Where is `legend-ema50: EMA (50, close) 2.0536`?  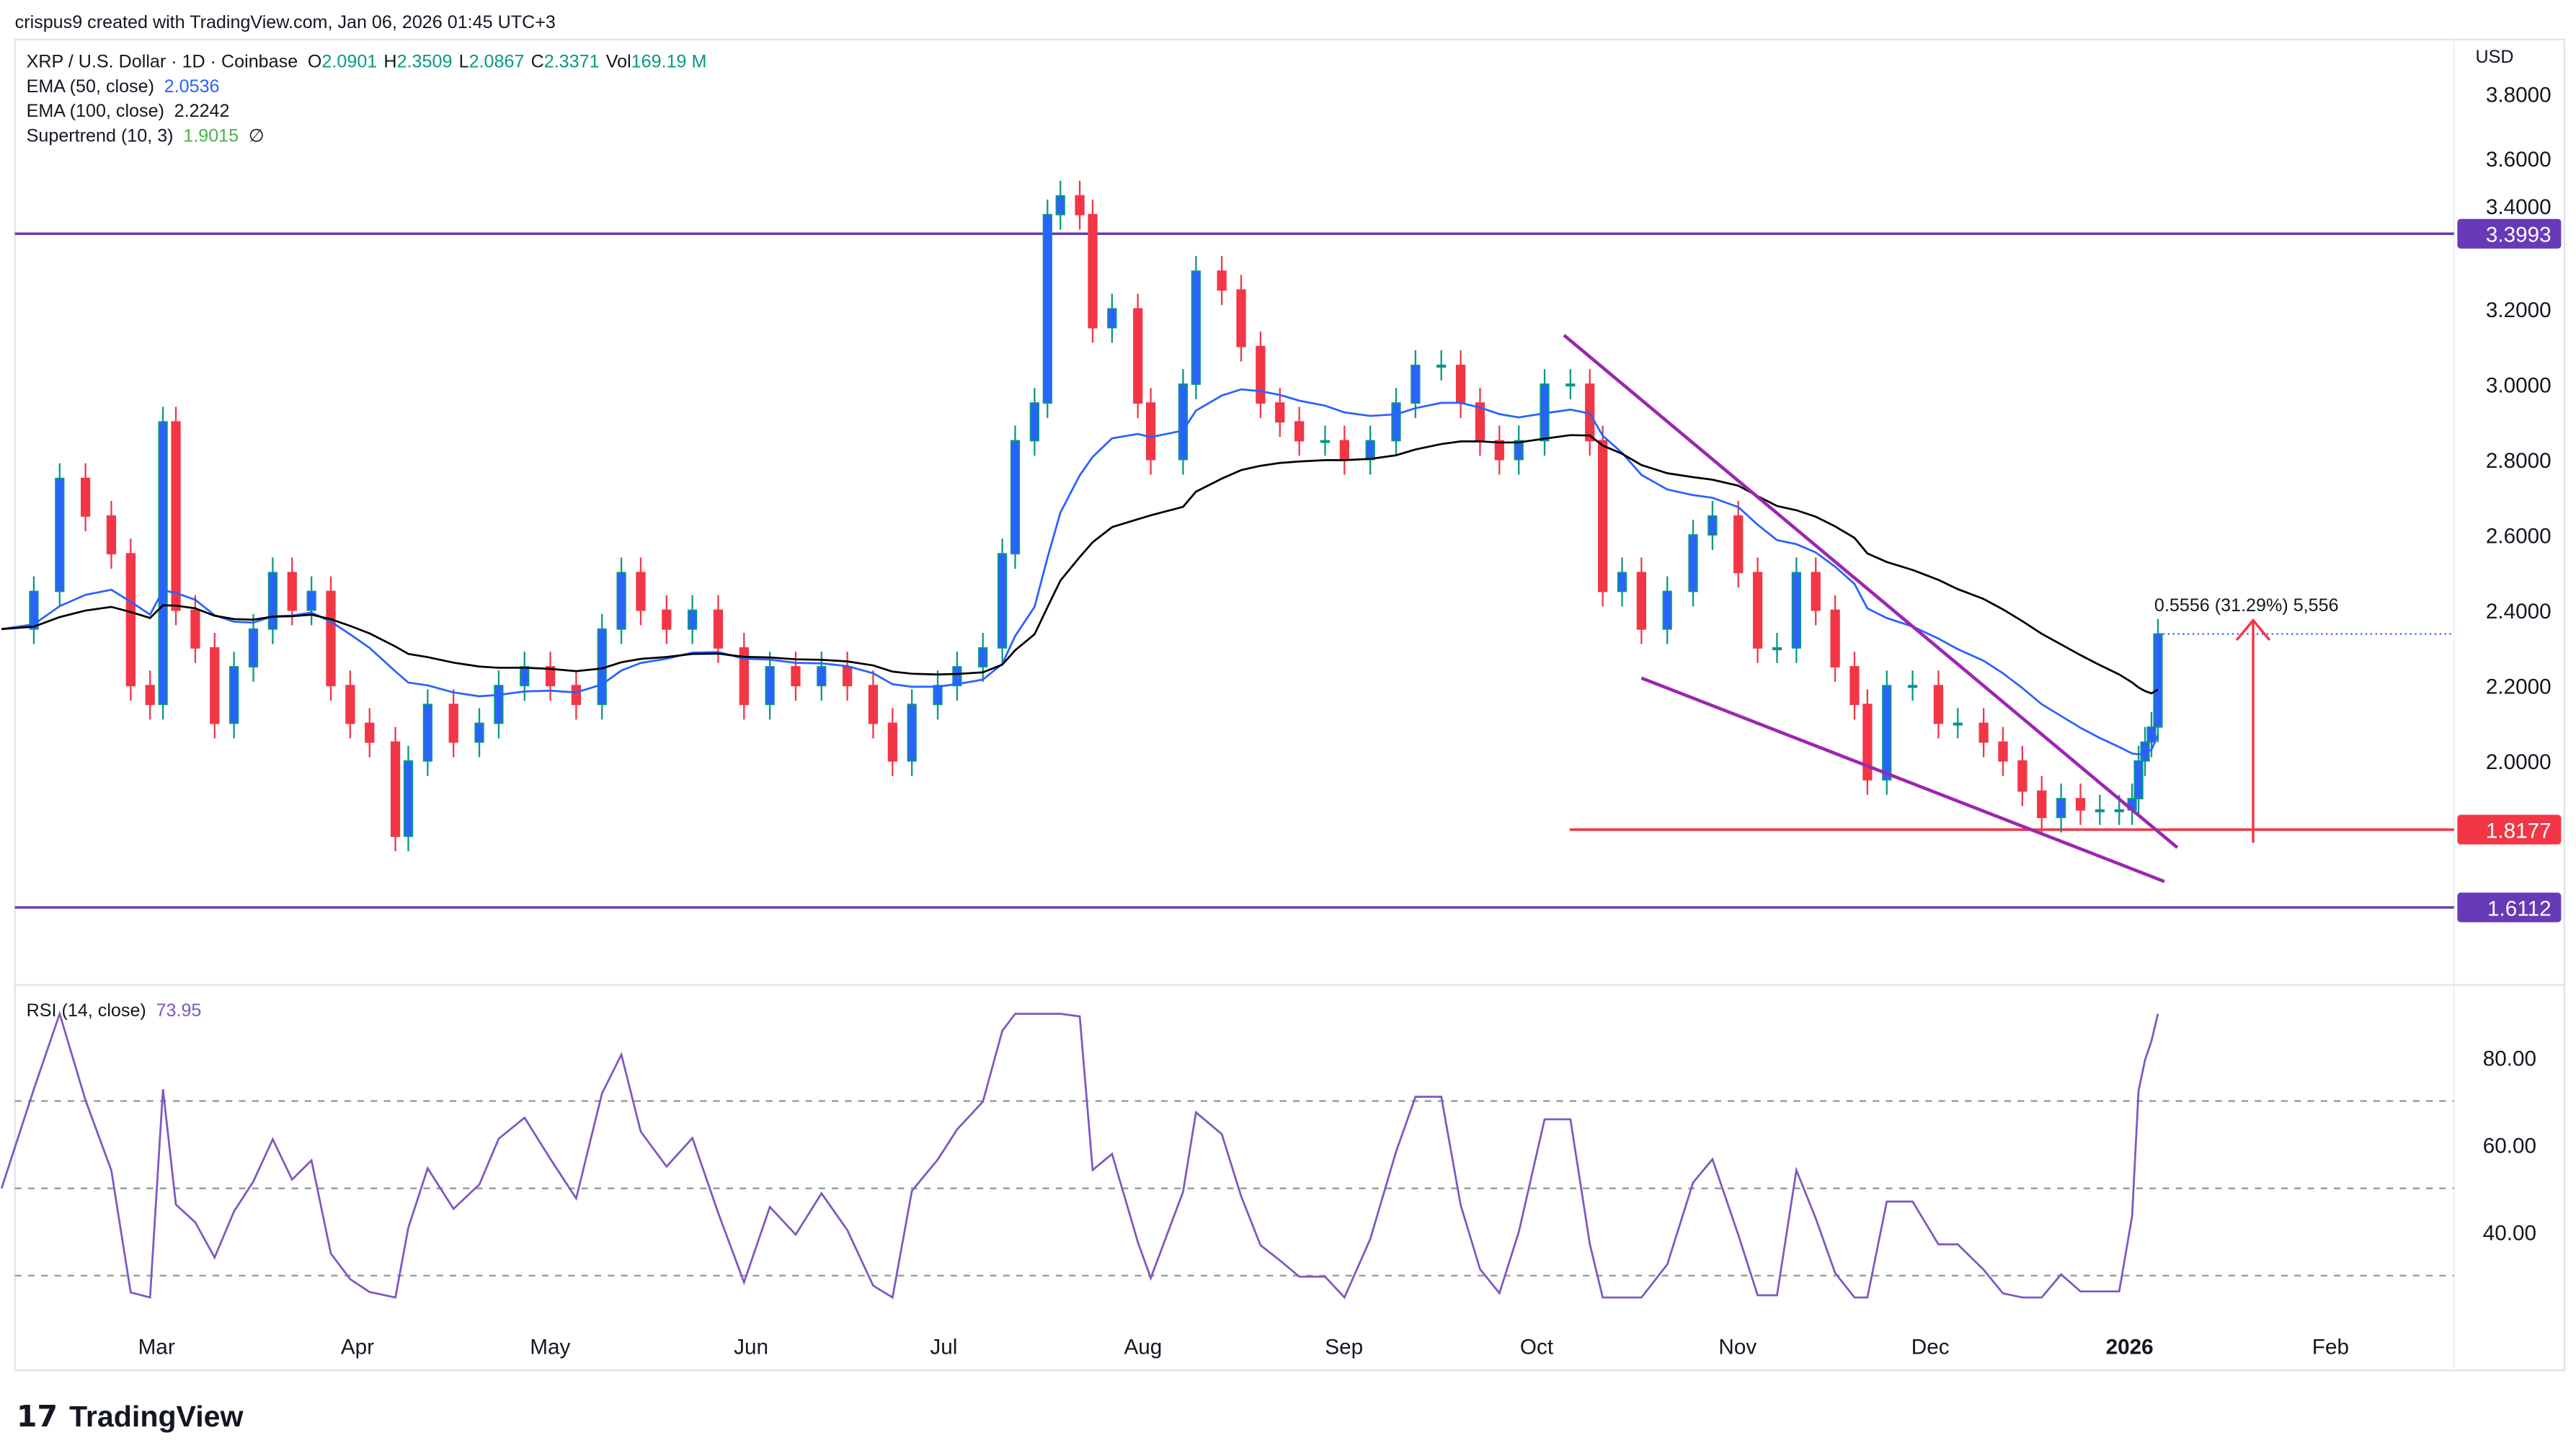
legend-ema50: EMA (50, close) 2.0536 is located at coordinates (123, 86).